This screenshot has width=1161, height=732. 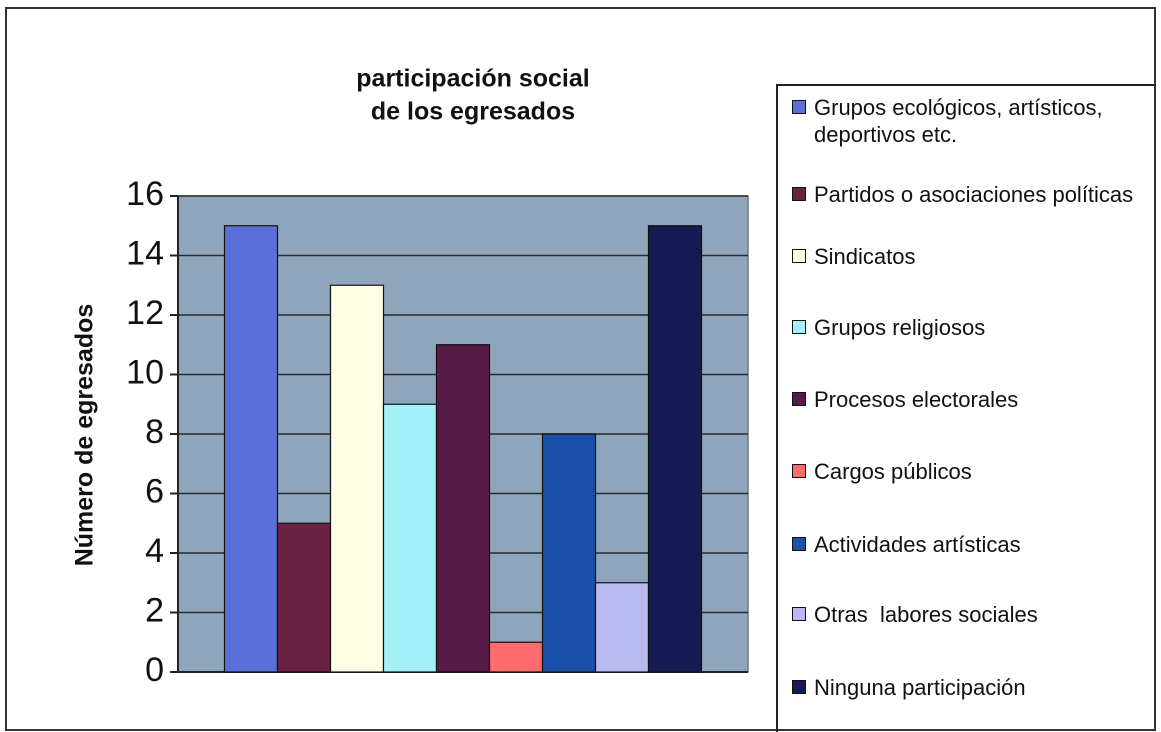 What do you see at coordinates (154, 610) in the screenshot?
I see `y-tick-label: 2` at bounding box center [154, 610].